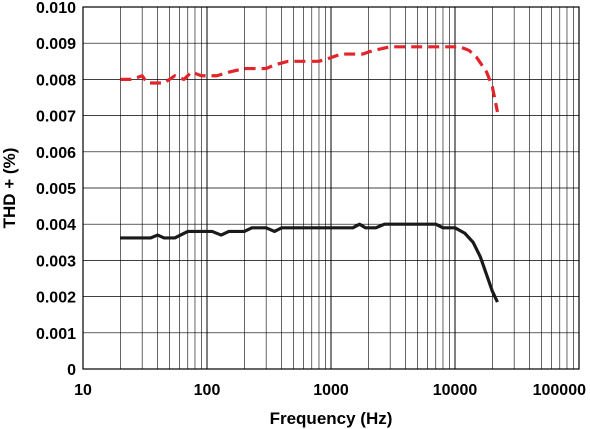 Image resolution: width=590 pixels, height=429 pixels. What do you see at coordinates (56, 153) in the screenshot?
I see `y-tick-label: 0.006` at bounding box center [56, 153].